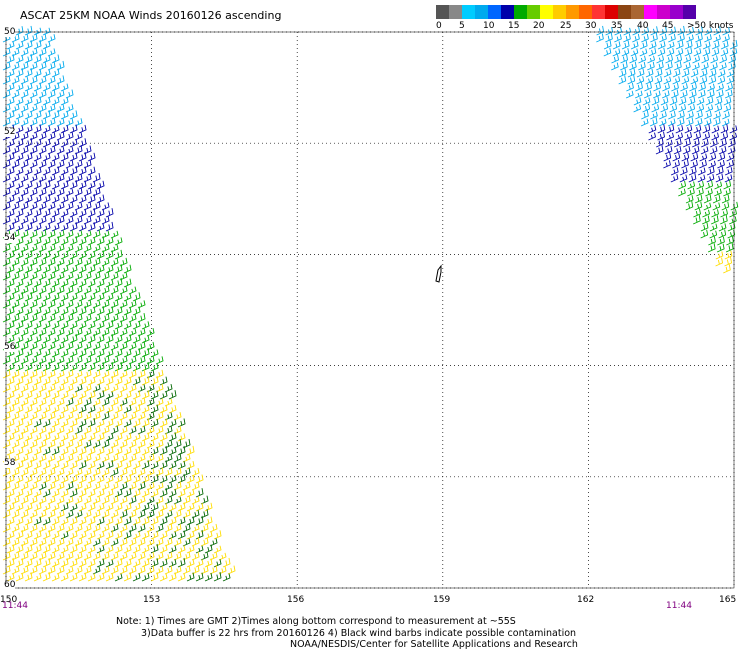  What do you see at coordinates (10, 463) in the screenshot?
I see `lat-label-58: 58` at bounding box center [10, 463].